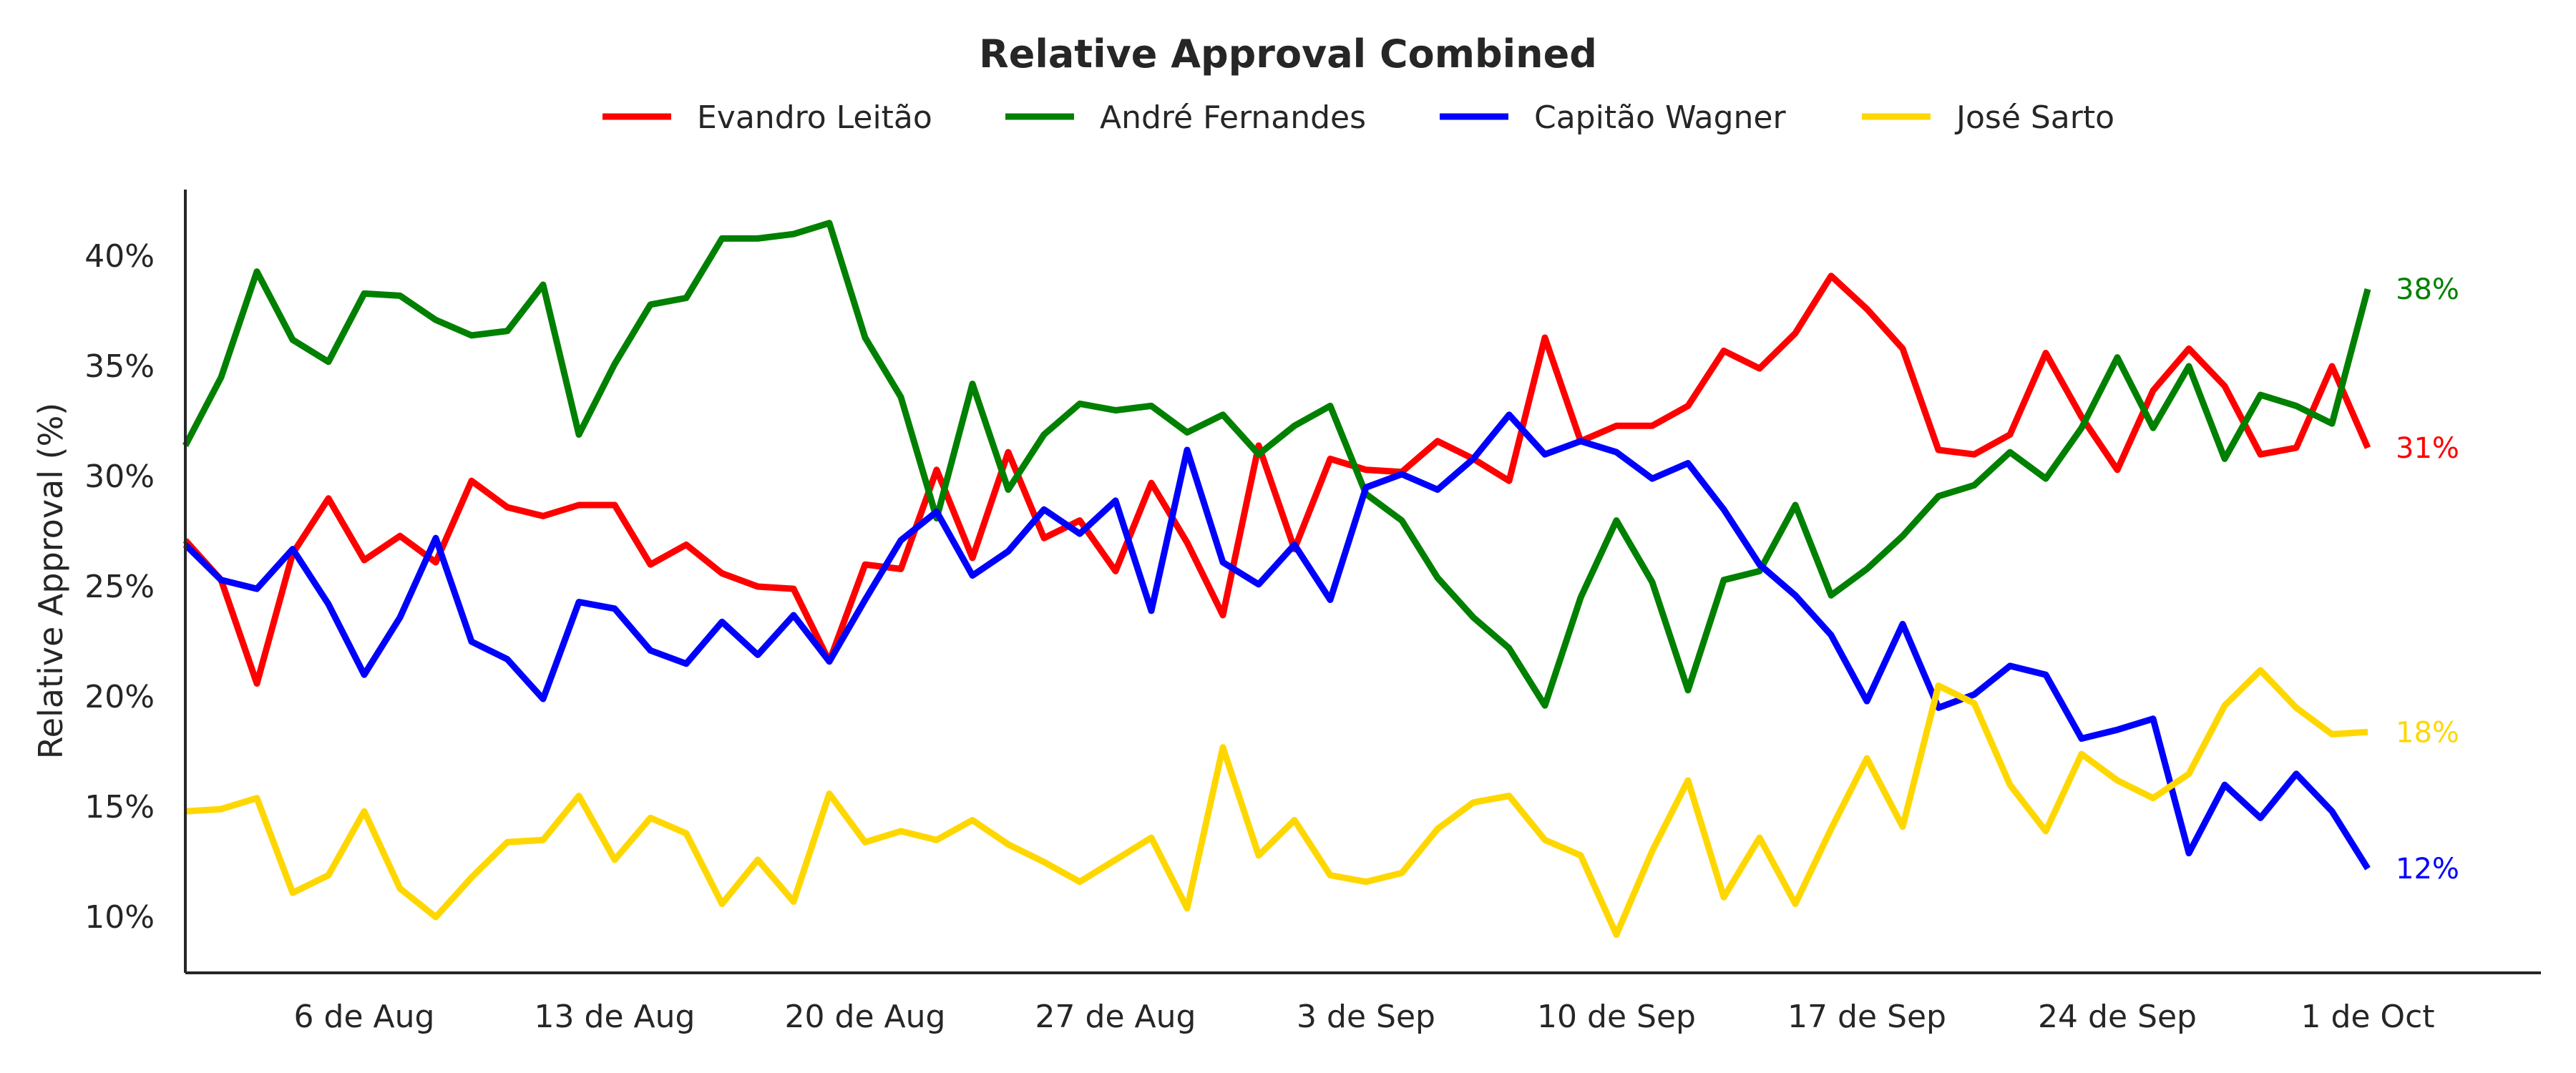 This screenshot has width=2576, height=1073. What do you see at coordinates (364, 1017) in the screenshot?
I see `x-tick-label: 6 de Aug` at bounding box center [364, 1017].